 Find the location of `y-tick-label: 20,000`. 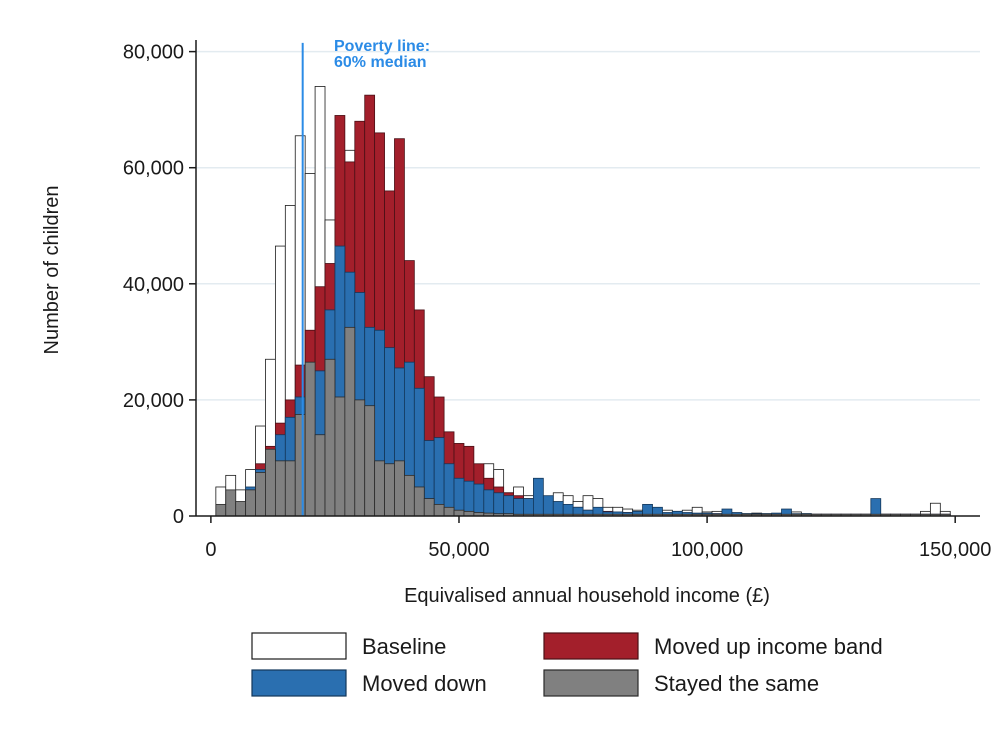

y-tick-label: 20,000 is located at coordinates (153, 401).